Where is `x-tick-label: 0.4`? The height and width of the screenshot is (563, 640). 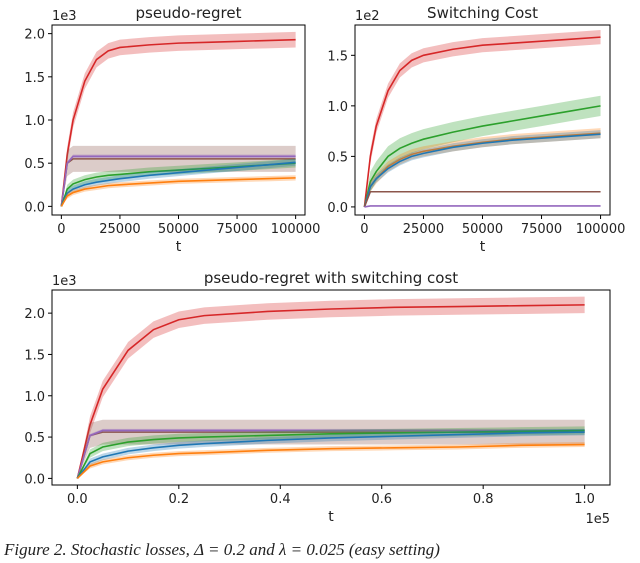
x-tick-label: 0.4 is located at coordinates (280, 499).